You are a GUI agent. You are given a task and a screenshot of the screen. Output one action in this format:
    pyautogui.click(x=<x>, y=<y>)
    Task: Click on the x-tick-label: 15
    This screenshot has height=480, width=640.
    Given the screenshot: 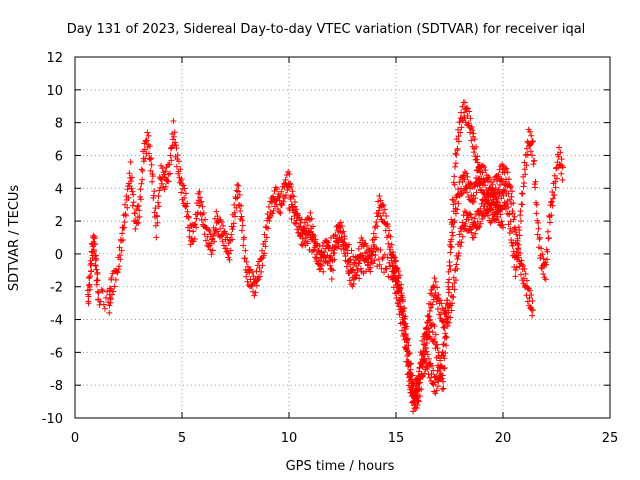 What is the action you would take?
    pyautogui.click(x=396, y=438)
    